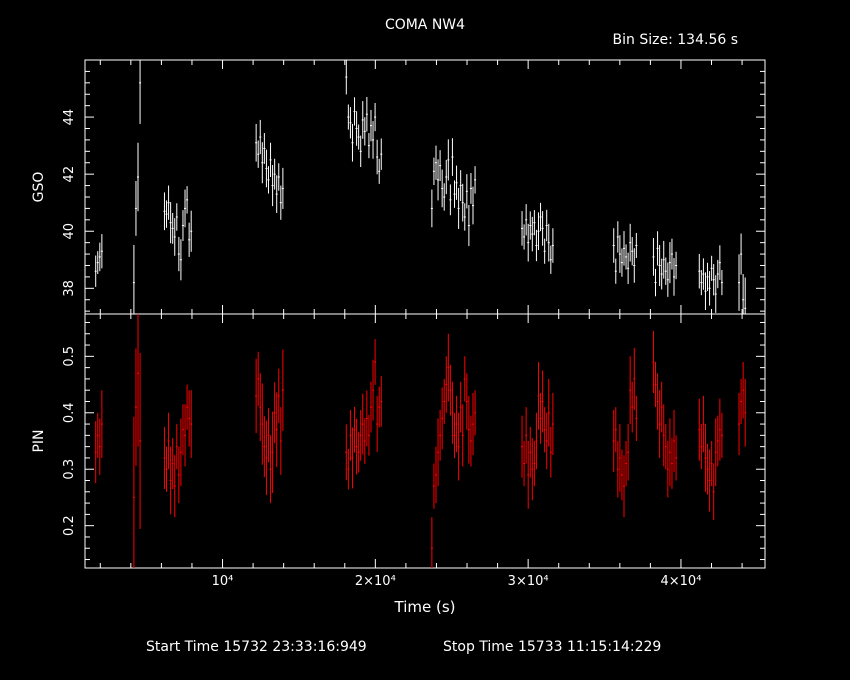  Describe the element at coordinates (425, 25) in the screenshot. I see `chart-title: COMA NW4` at that location.